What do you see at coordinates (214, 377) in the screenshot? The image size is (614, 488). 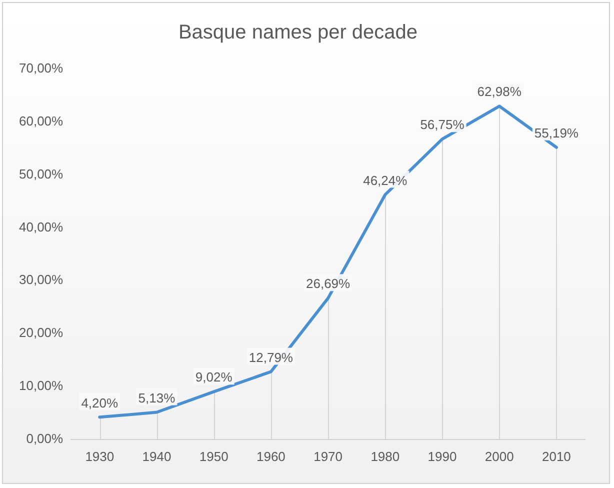 I see `data-label: 9,02%` at bounding box center [214, 377].